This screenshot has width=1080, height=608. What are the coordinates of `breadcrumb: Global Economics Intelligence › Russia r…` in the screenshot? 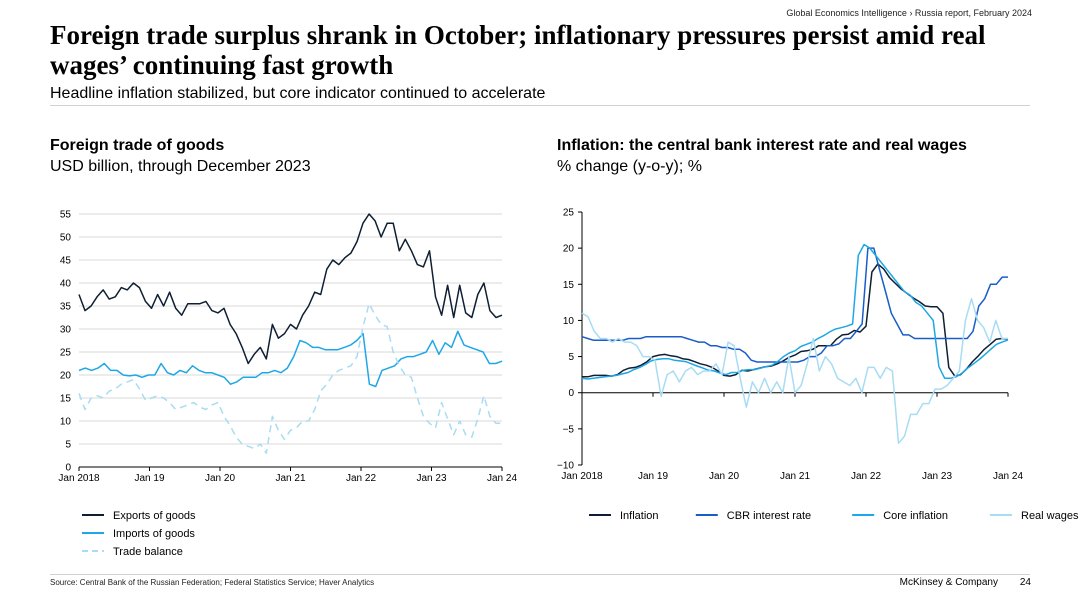 It's located at (909, 13).